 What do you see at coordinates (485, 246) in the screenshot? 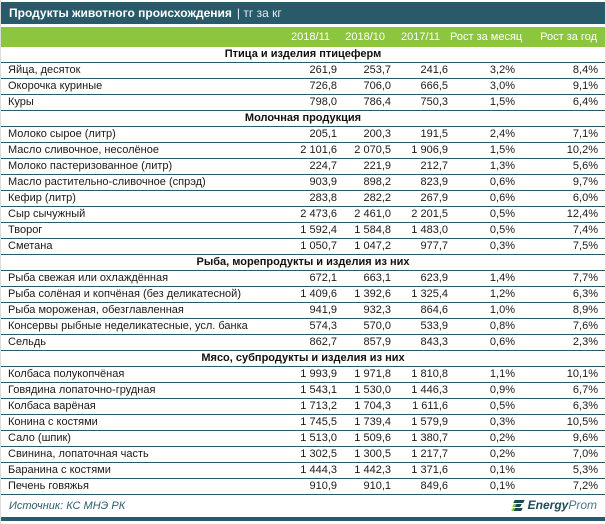
I see `value-cell: 0,3%` at bounding box center [485, 246].